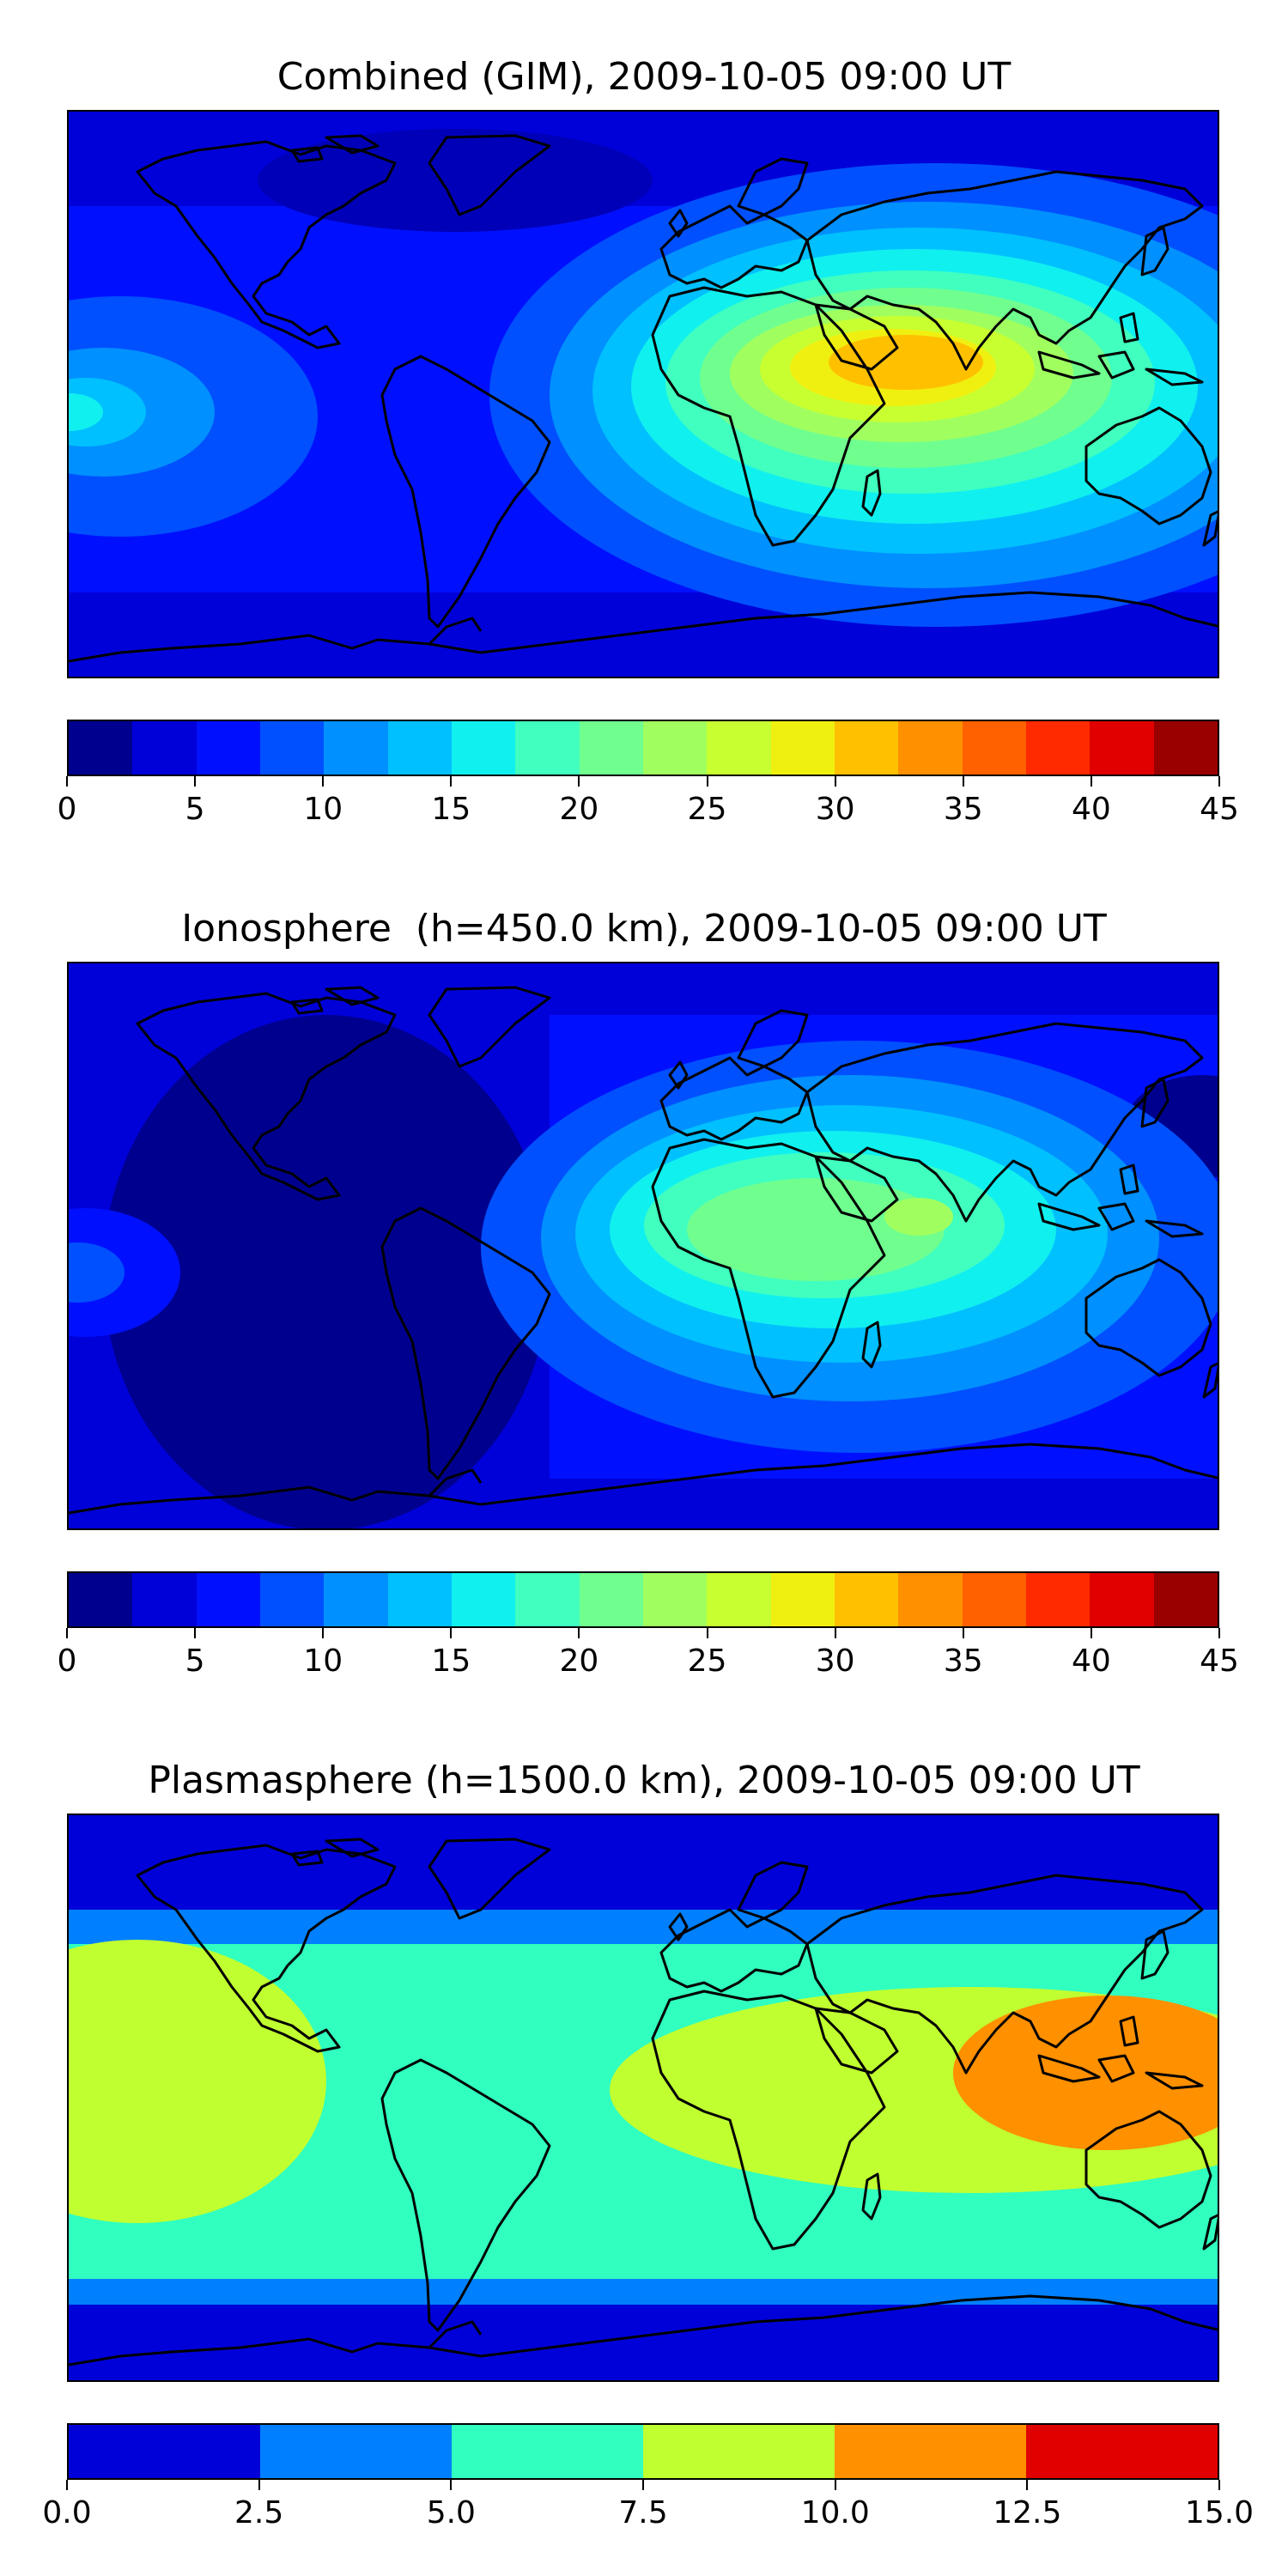 Image resolution: width=1288 pixels, height=2576 pixels. Describe the element at coordinates (643, 2513) in the screenshot. I see `colorbar-tick-label: 7.5` at that location.